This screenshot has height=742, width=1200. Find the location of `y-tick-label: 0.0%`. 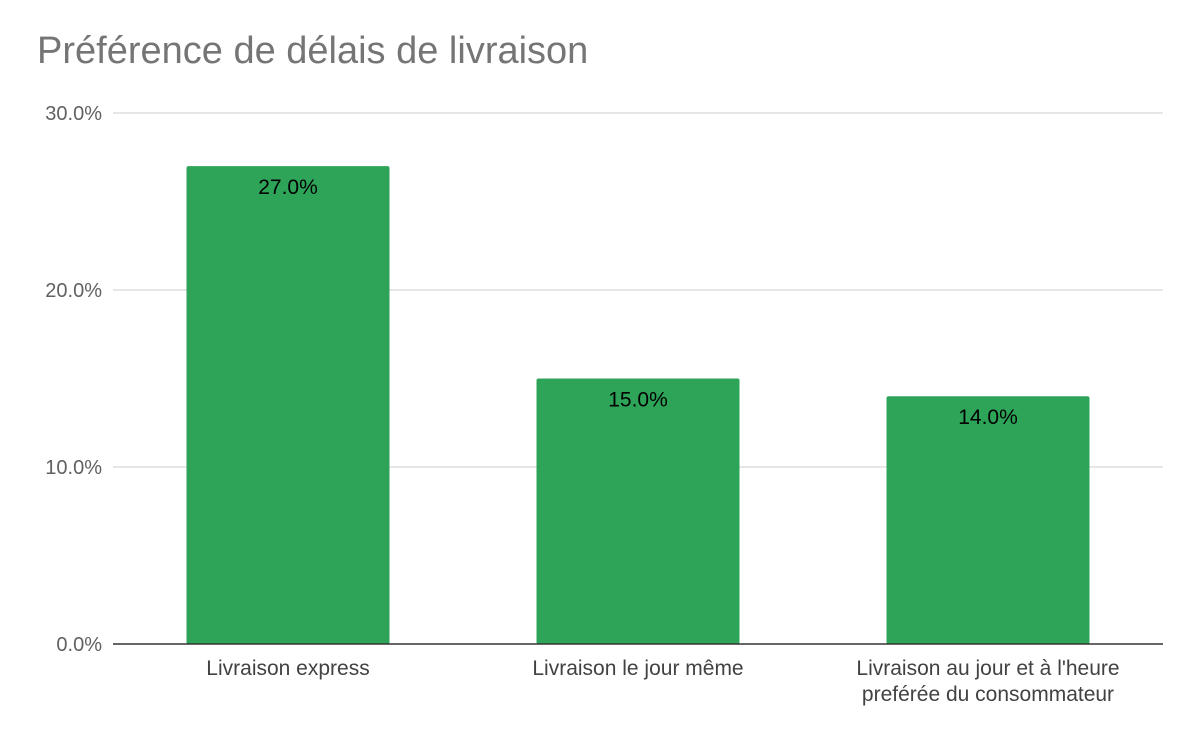

y-tick-label: 0.0% is located at coordinates (79, 645).